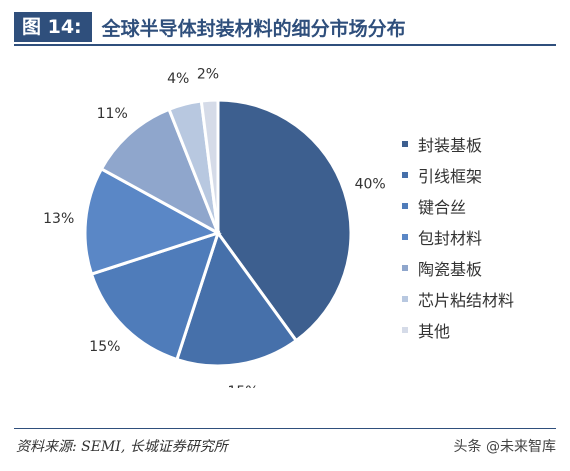 This screenshot has height=471, width=570. I want to click on legend-label: 封装基板, so click(450, 145).